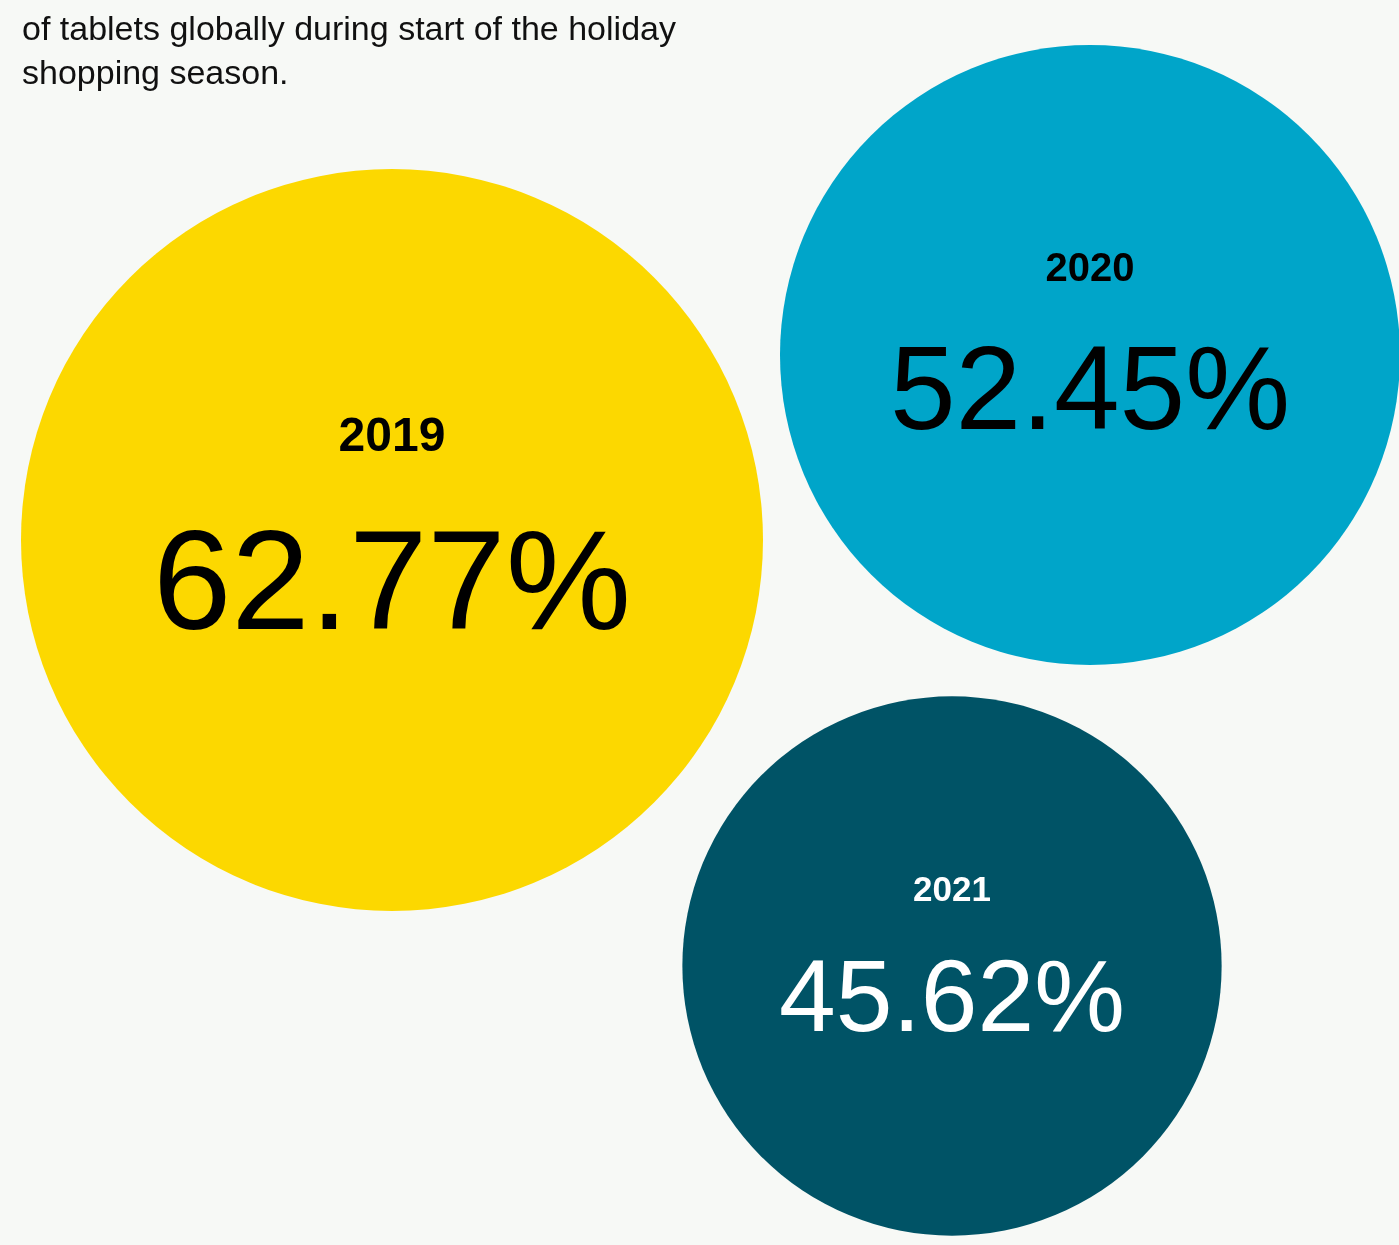 The height and width of the screenshot is (1245, 1399). Describe the element at coordinates (392, 434) in the screenshot. I see `category-label: 2019` at that location.